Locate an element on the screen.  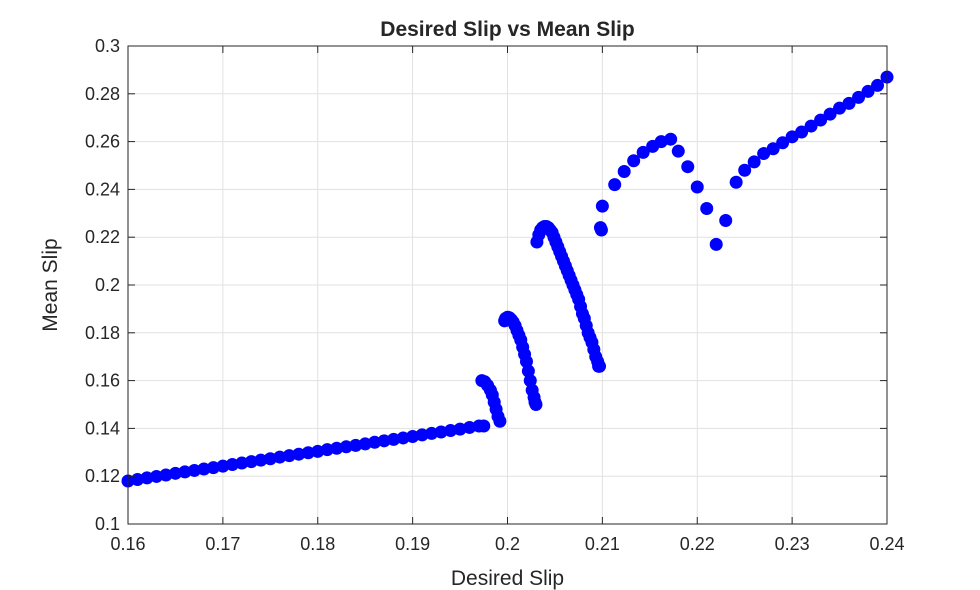
y-tick-label: 0.26 is located at coordinates (102, 142).